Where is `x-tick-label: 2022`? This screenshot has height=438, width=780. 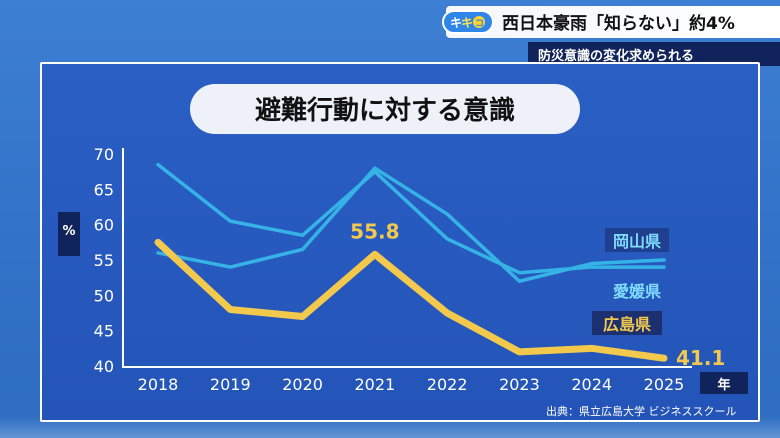
x-tick-label: 2022 is located at coordinates (447, 384).